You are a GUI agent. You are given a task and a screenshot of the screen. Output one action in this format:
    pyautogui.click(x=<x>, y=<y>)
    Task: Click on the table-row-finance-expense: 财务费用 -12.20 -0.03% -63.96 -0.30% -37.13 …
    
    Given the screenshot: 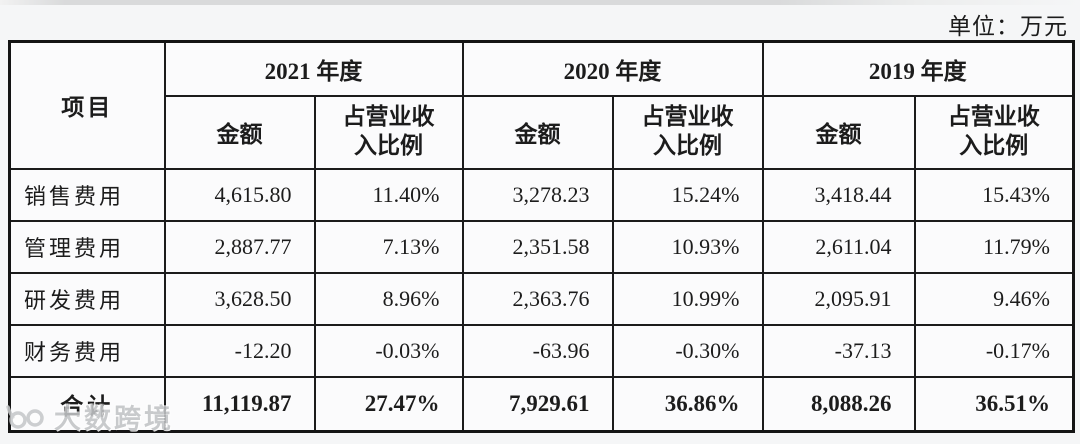 What is the action you would take?
    pyautogui.click(x=541, y=350)
    